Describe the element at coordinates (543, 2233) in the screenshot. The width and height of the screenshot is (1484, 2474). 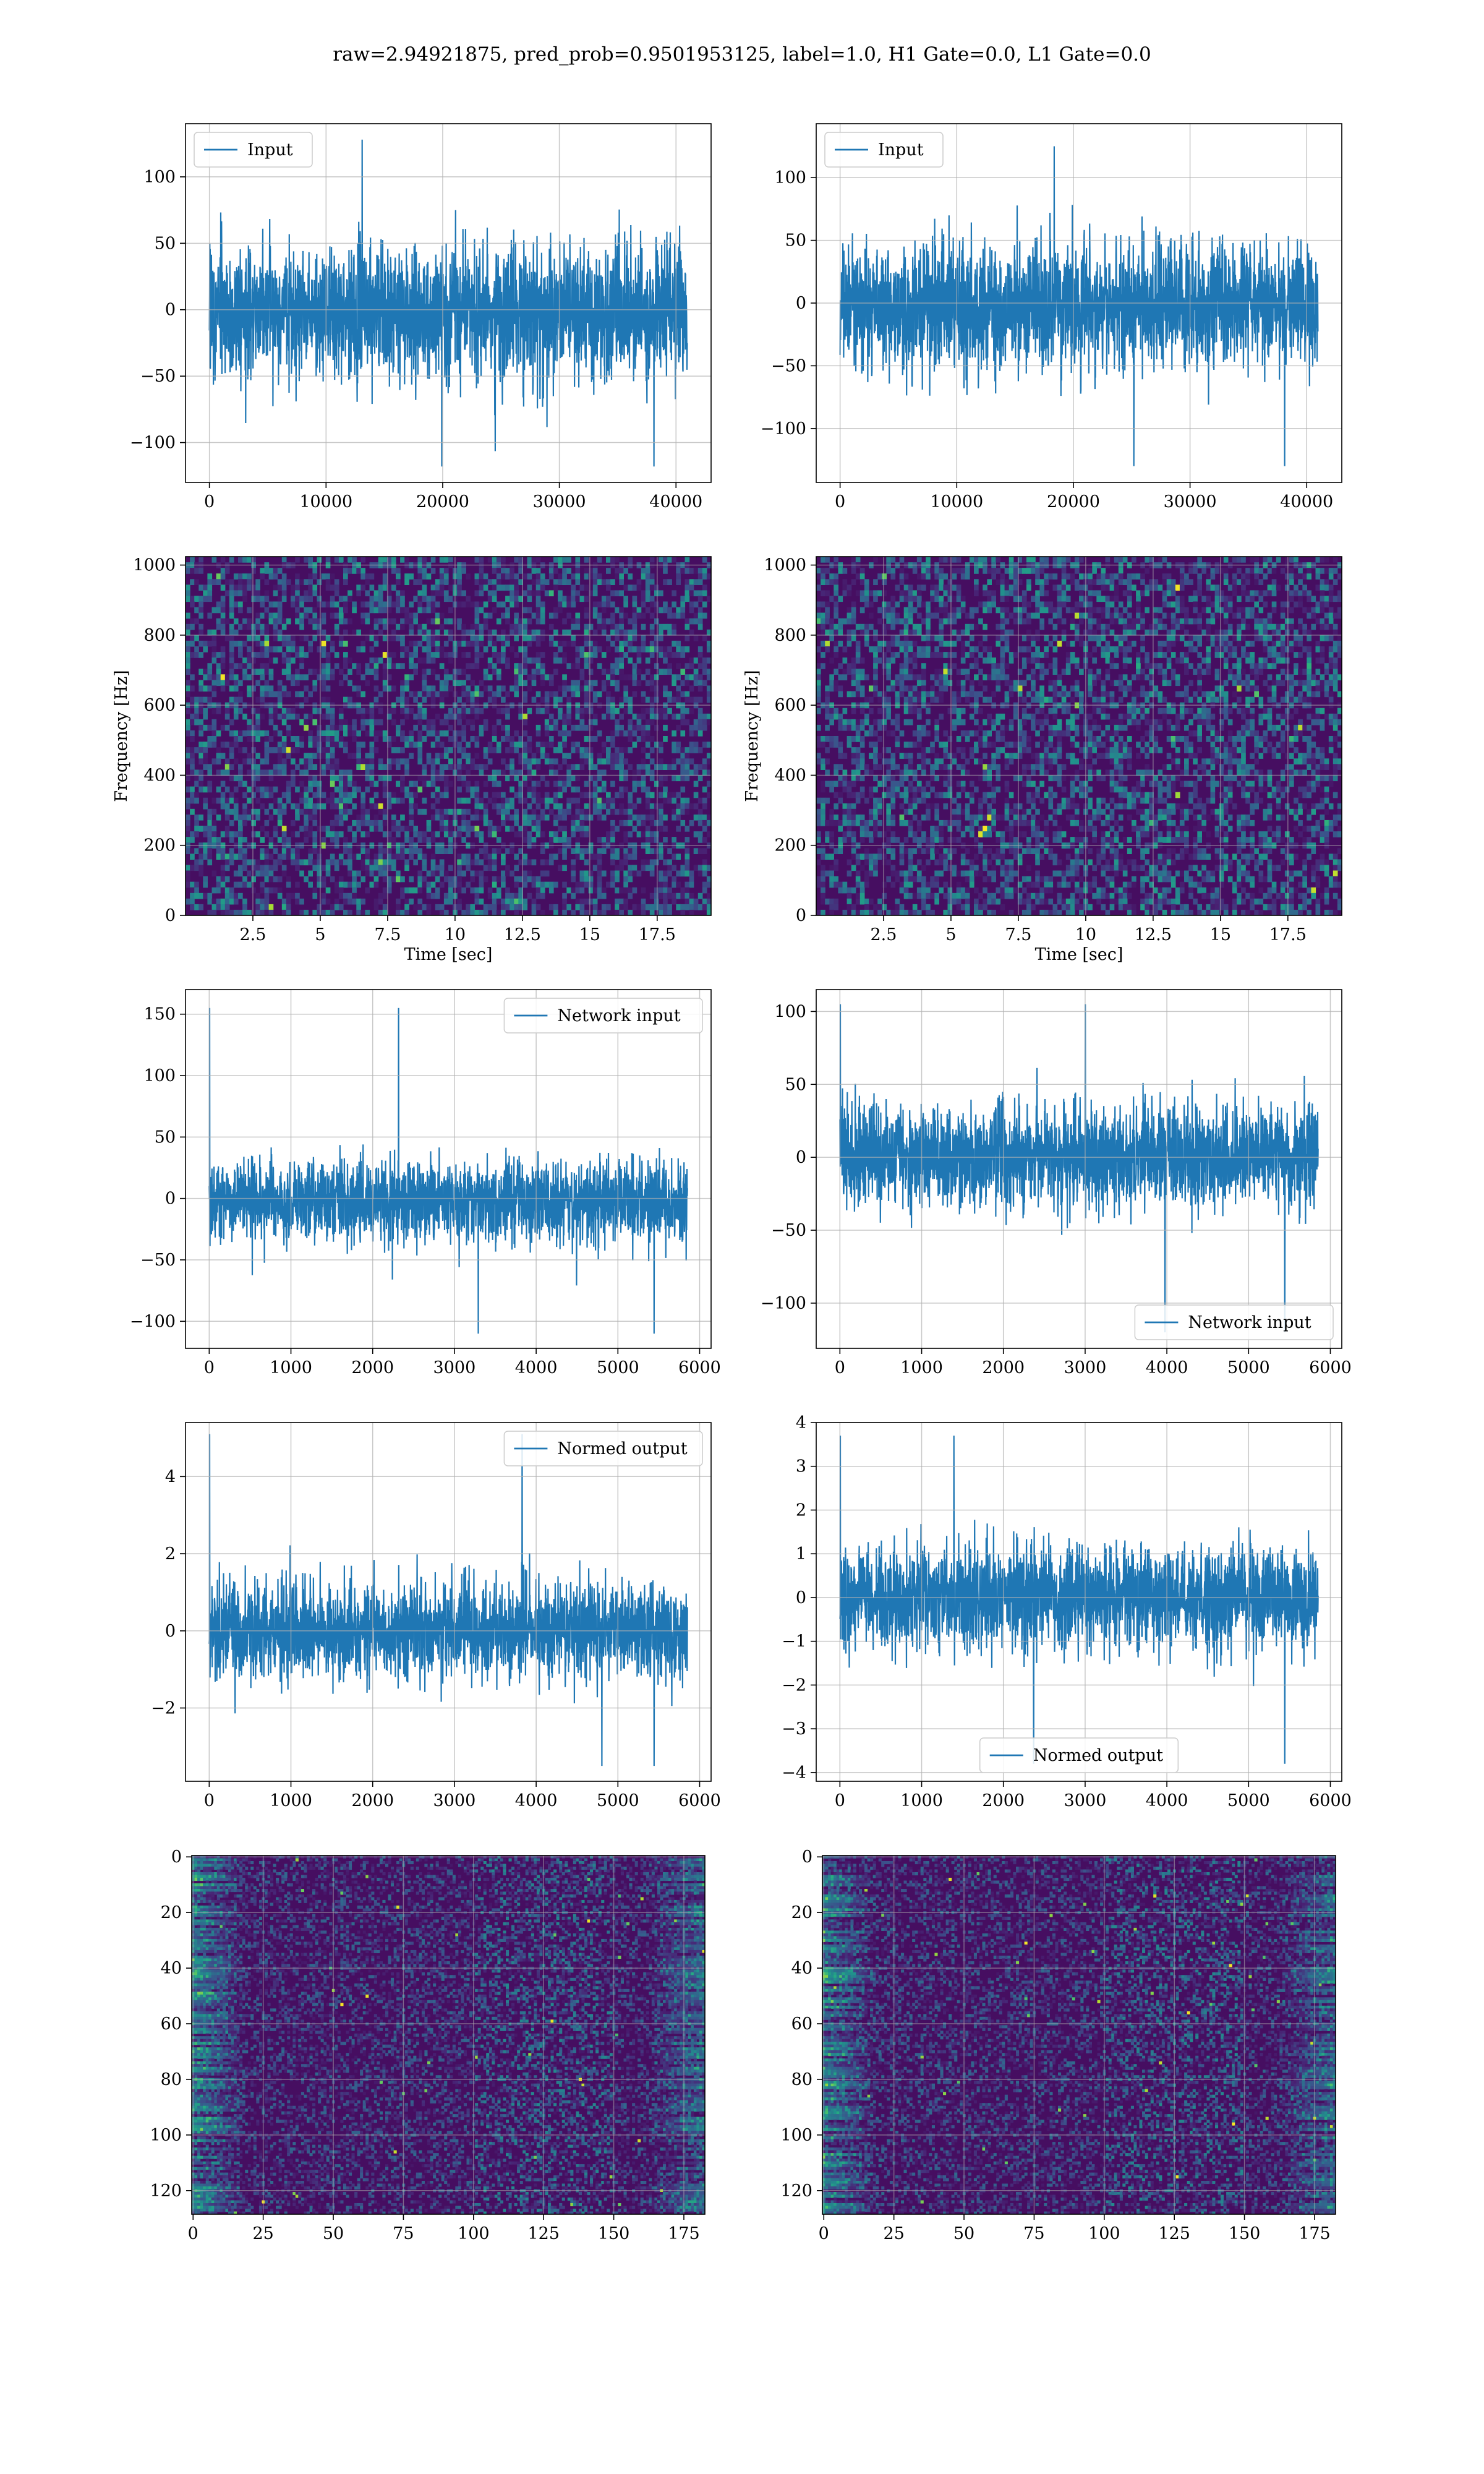
I see `x-tick-label: 125` at that location.